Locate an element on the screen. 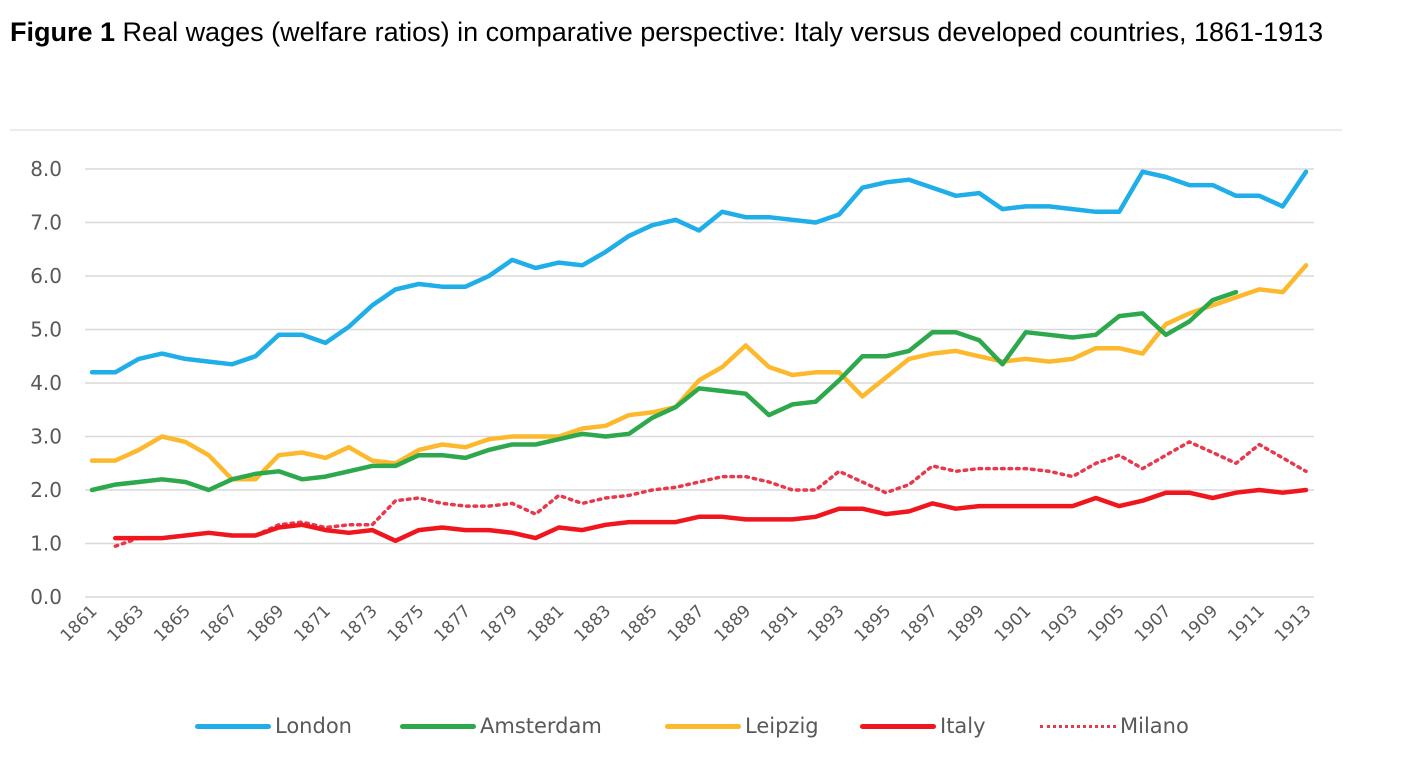 The height and width of the screenshot is (760, 1416). x-tick-label: 1875 is located at coordinates (406, 623).